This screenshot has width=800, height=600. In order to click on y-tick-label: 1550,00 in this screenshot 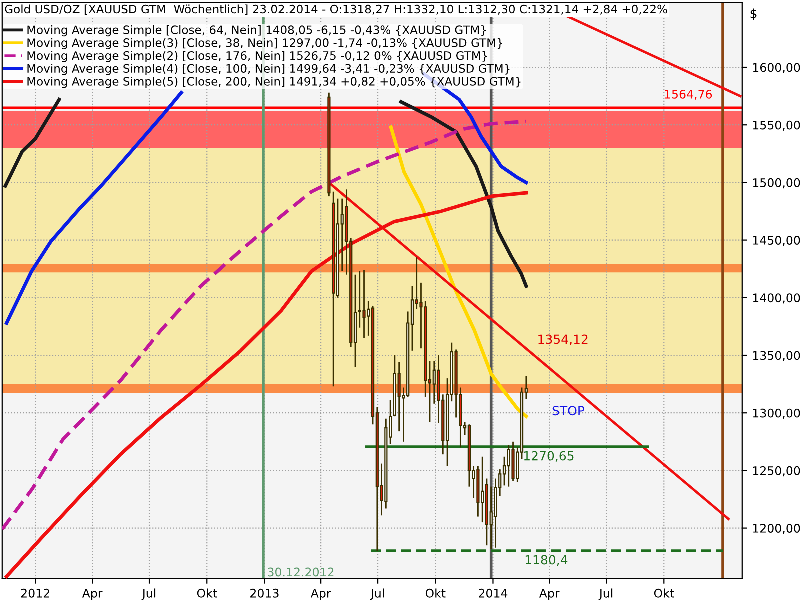, I will do `click(776, 125)`.